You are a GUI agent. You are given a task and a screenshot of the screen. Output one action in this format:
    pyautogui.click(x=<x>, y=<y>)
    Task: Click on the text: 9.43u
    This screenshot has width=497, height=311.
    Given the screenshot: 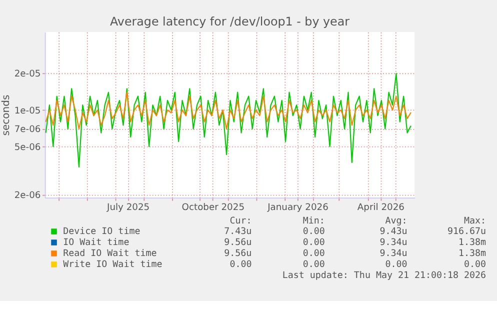 What is the action you would take?
    pyautogui.click(x=394, y=232)
    